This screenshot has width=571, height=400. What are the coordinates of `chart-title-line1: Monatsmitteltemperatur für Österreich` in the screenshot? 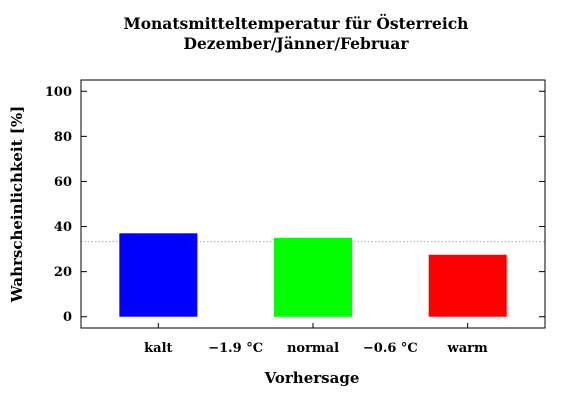 It's located at (296, 23).